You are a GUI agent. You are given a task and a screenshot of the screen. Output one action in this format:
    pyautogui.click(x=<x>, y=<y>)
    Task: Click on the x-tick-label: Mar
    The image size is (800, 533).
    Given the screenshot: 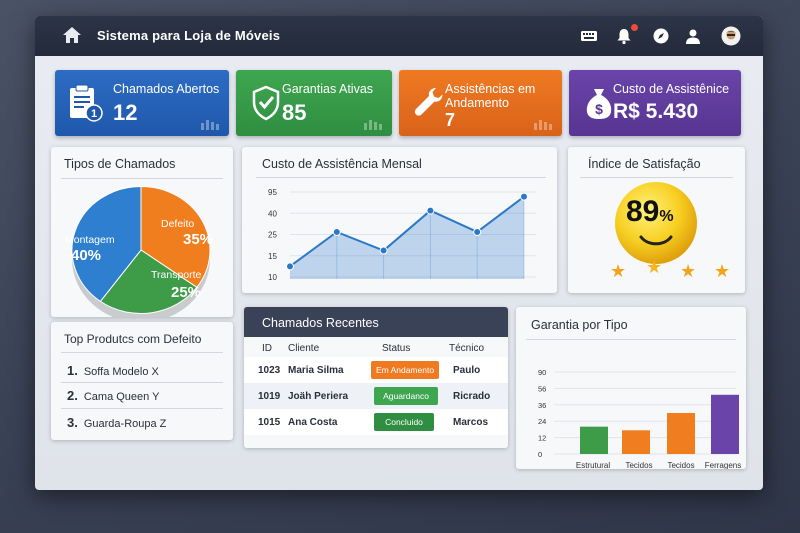 What is the action you would take?
    pyautogui.click(x=383, y=292)
    